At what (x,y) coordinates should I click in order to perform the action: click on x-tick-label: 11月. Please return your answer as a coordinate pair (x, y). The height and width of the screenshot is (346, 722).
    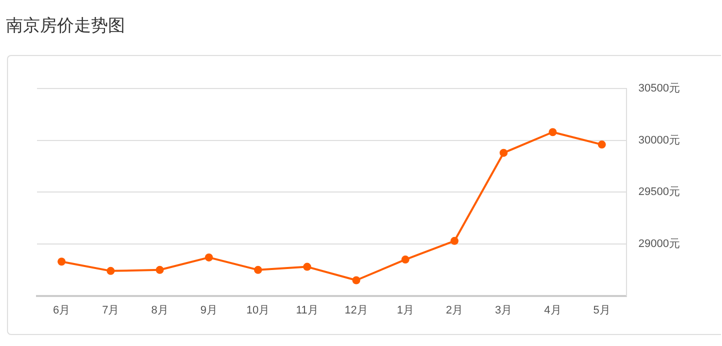
    Looking at the image, I should click on (307, 310).